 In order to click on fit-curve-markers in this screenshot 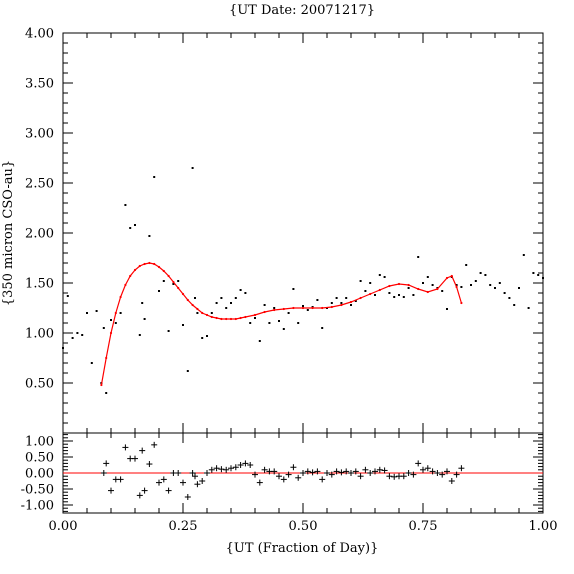, I will do `click(281, 324)`.